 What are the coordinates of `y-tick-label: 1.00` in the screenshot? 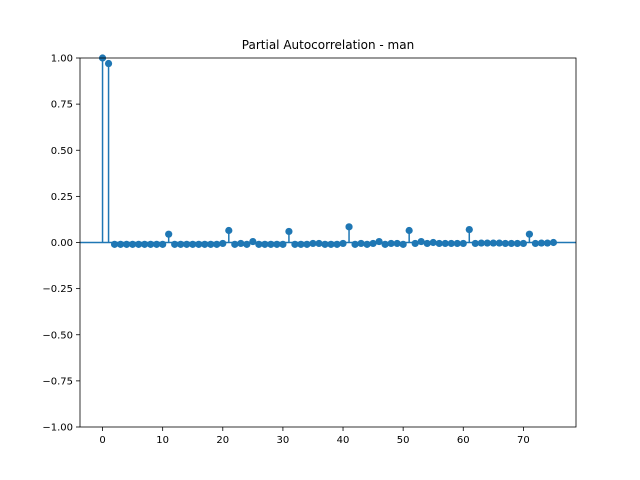 It's located at (62, 59).